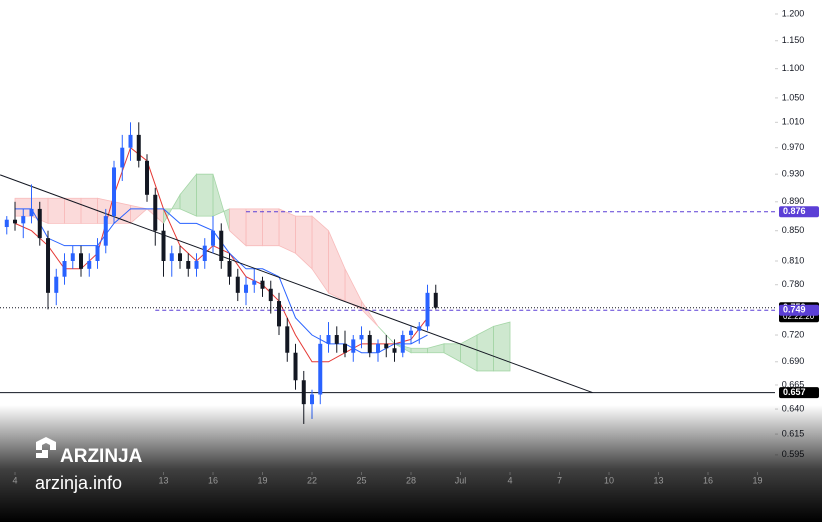  I want to click on y-tick-label: 0.720, so click(793, 334).